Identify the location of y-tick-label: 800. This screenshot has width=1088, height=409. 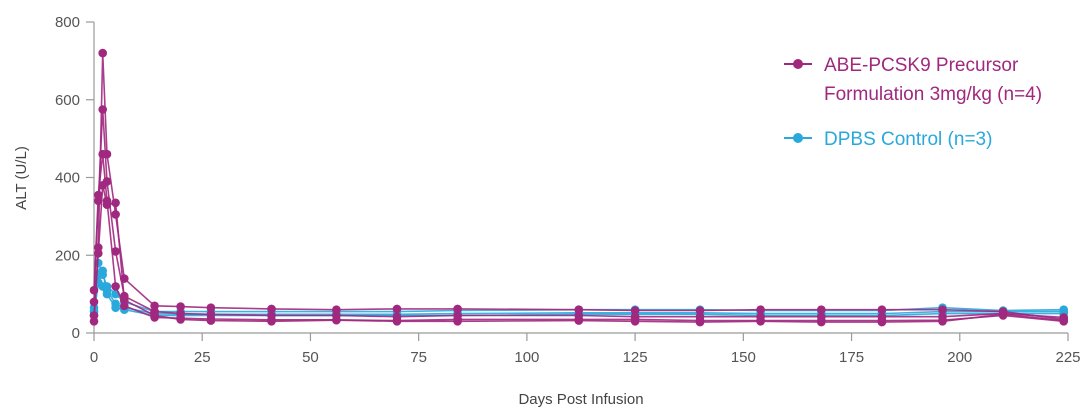
(67, 22).